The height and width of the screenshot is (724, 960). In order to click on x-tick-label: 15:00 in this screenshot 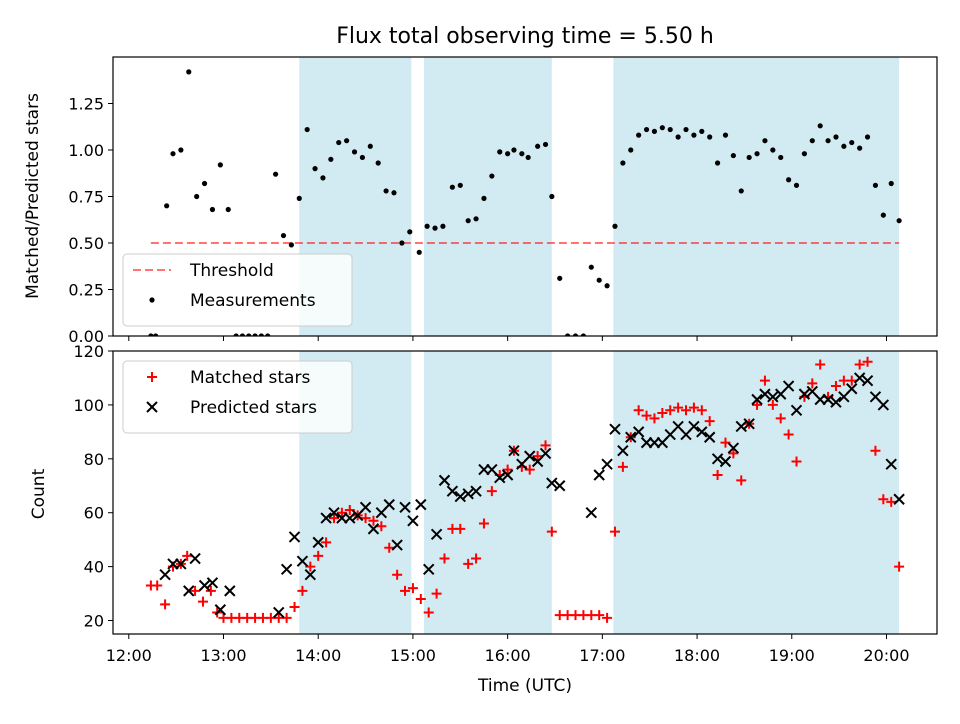, I will do `click(413, 655)`.